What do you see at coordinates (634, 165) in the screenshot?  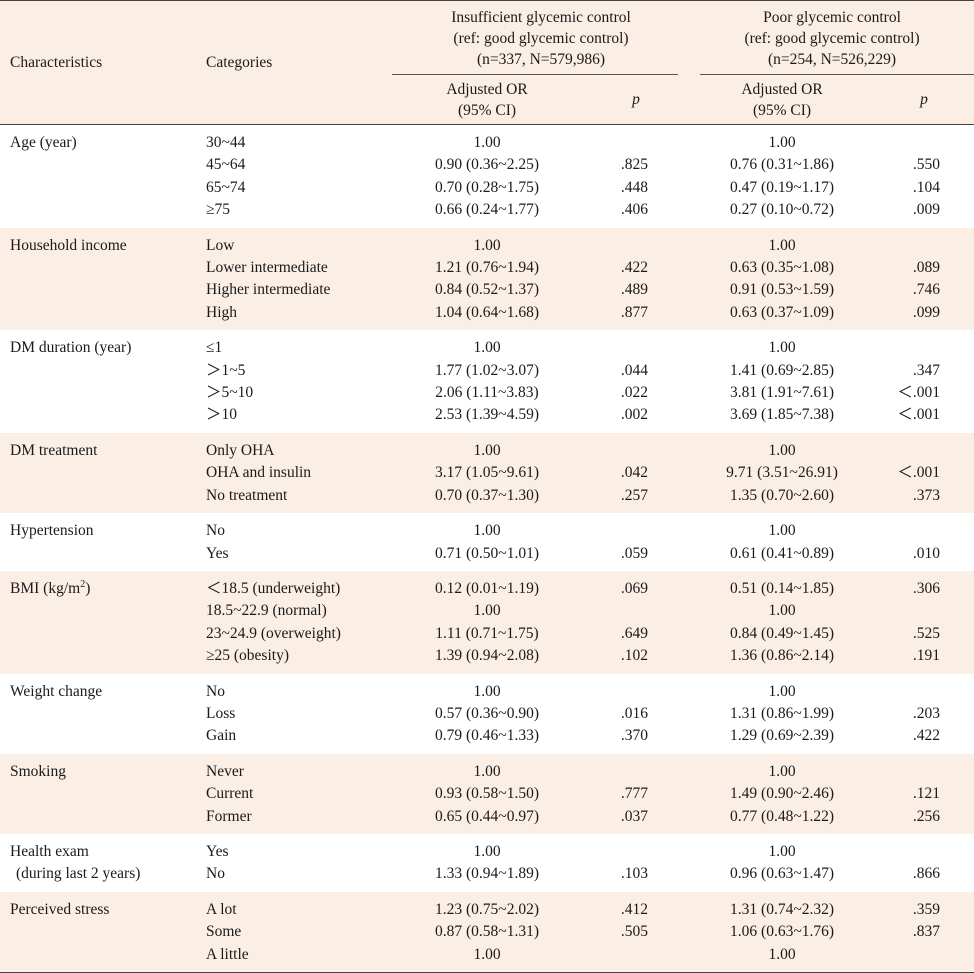 I see `p-value-insufficient: .825` at bounding box center [634, 165].